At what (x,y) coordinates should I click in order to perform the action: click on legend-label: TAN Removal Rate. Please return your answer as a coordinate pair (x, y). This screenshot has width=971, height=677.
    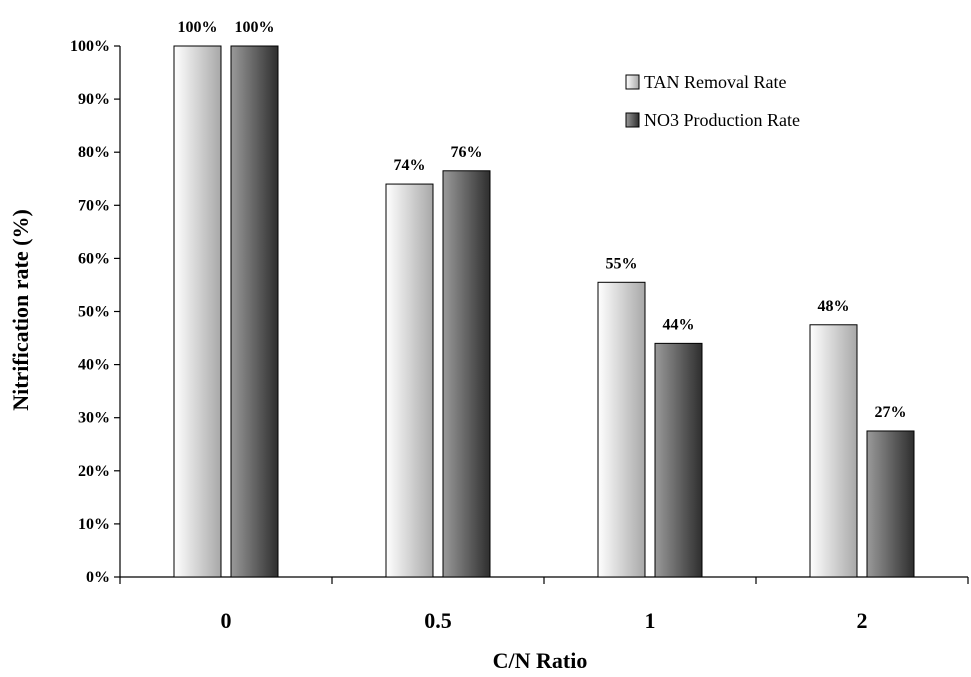
    Looking at the image, I should click on (715, 82).